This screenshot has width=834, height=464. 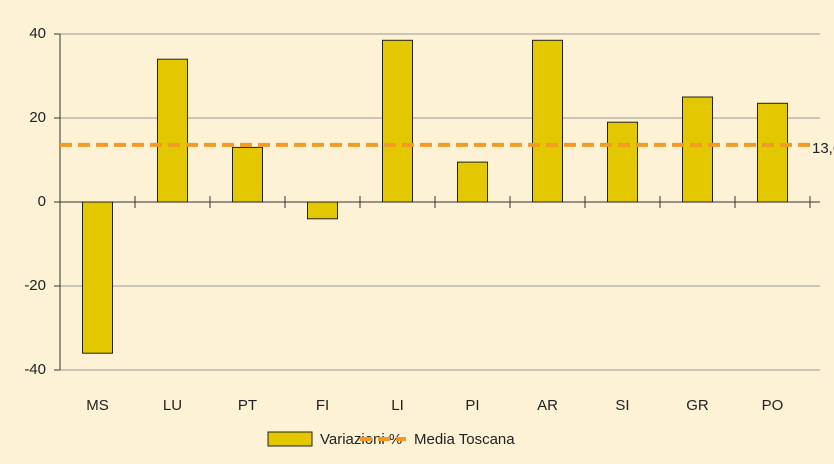 What do you see at coordinates (697, 405) in the screenshot?
I see `x-tick-label: GR` at bounding box center [697, 405].